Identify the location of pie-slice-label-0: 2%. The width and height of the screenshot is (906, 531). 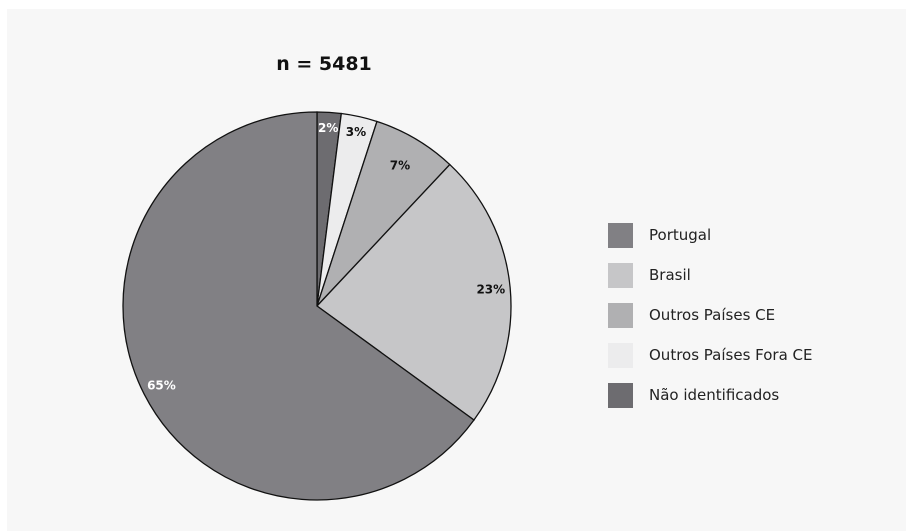
(328, 128).